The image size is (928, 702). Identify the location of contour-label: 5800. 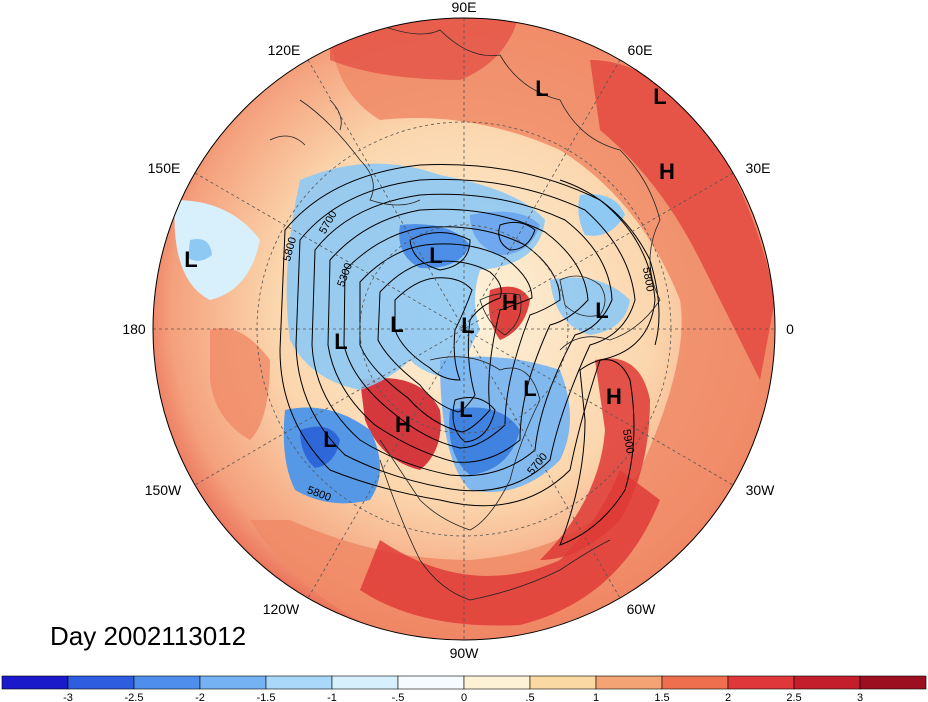
(648, 279).